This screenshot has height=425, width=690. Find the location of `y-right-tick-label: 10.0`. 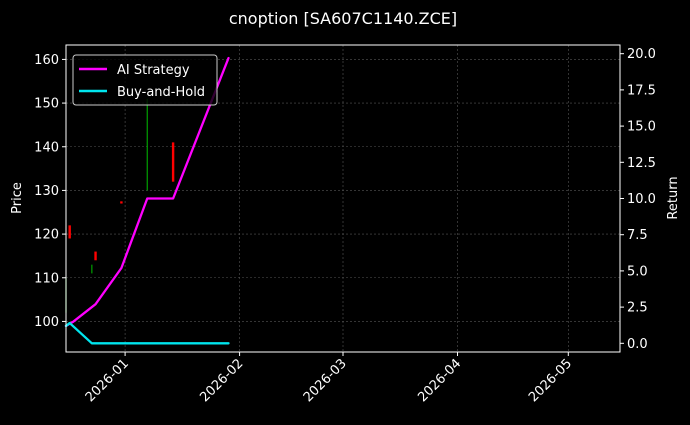

y-right-tick-label: 10.0 is located at coordinates (641, 199).